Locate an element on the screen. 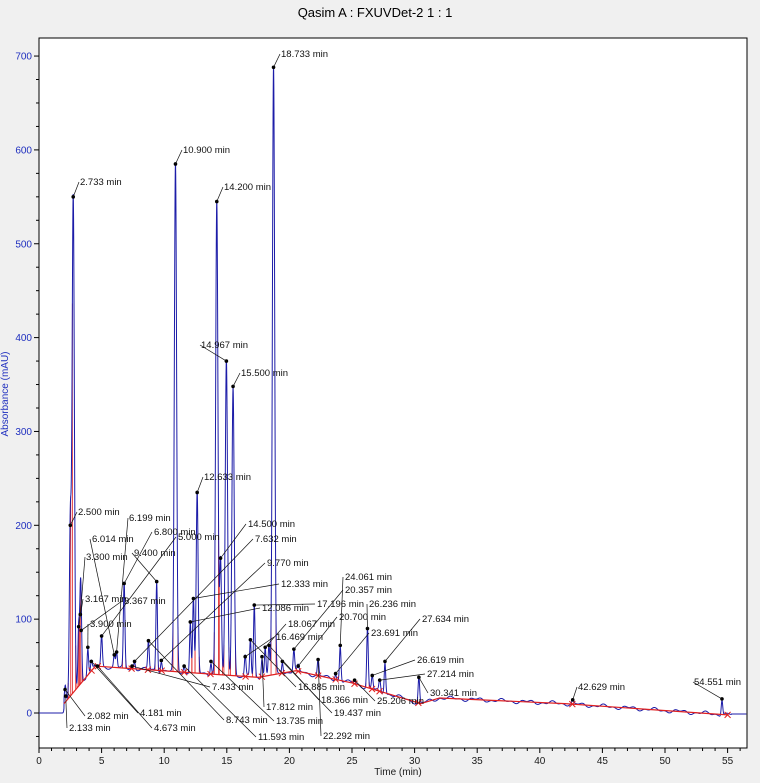 This screenshot has height=783, width=760. chart-title: Qasim A : FXUVDet-2 1 : 1 is located at coordinates (375, 12).